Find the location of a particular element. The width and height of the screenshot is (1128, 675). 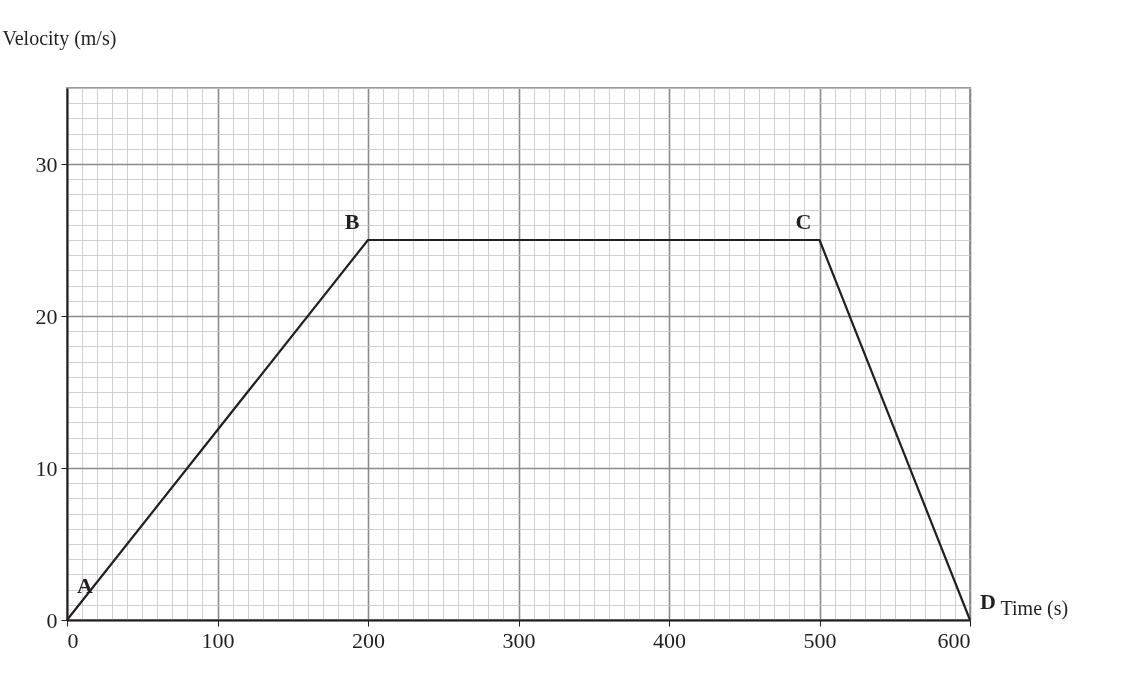

x-tick-label: 400 is located at coordinates (669, 640).